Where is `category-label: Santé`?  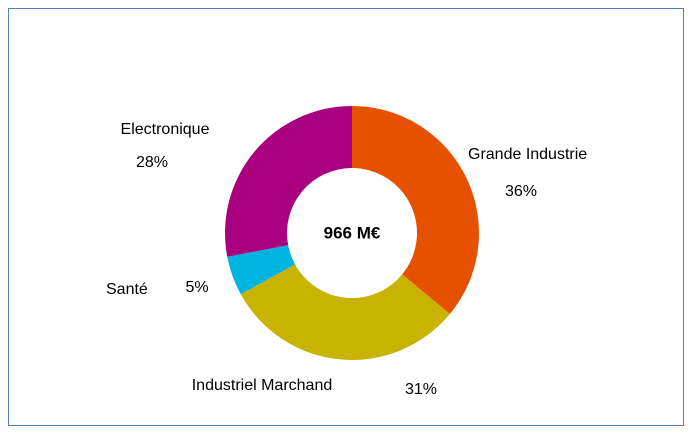 category-label: Santé is located at coordinates (127, 289).